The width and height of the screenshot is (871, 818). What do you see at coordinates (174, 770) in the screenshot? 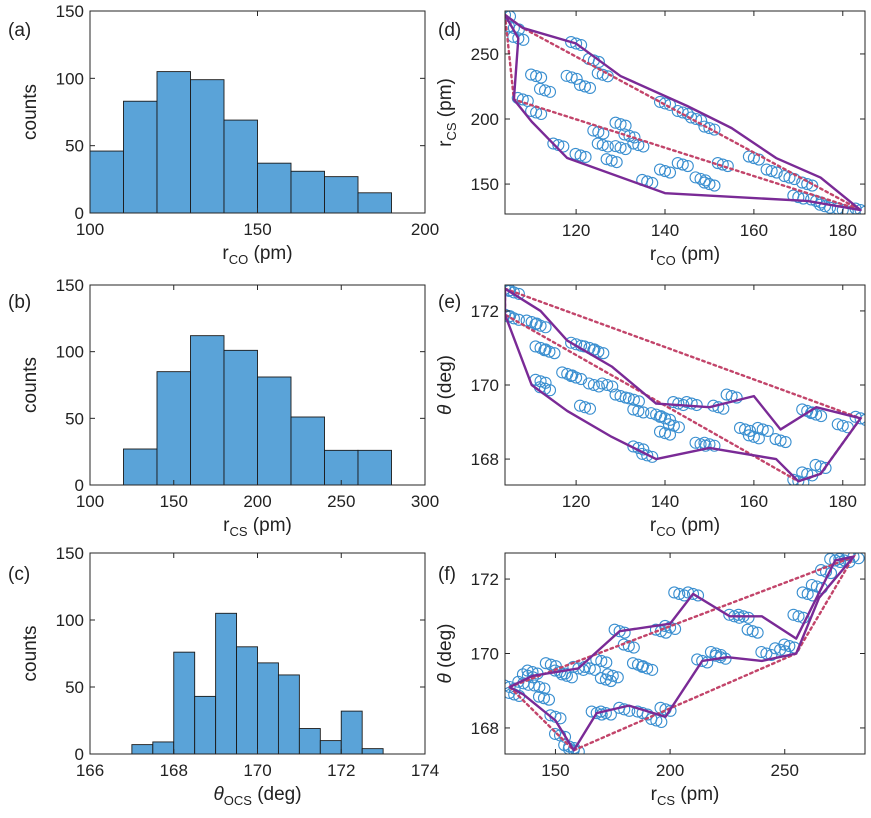
I see `x-tick-label: 168` at bounding box center [174, 770].